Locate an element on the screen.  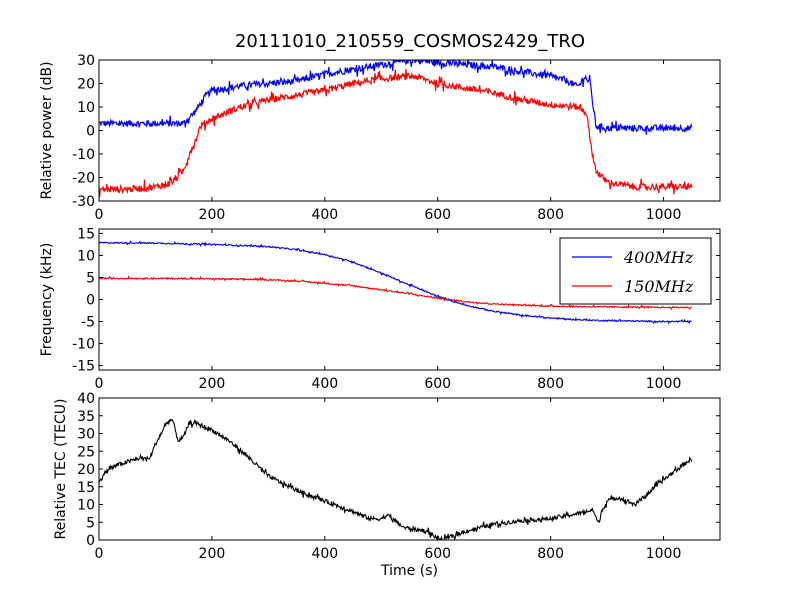
y-tick-label: 25 is located at coordinates (86, 452).